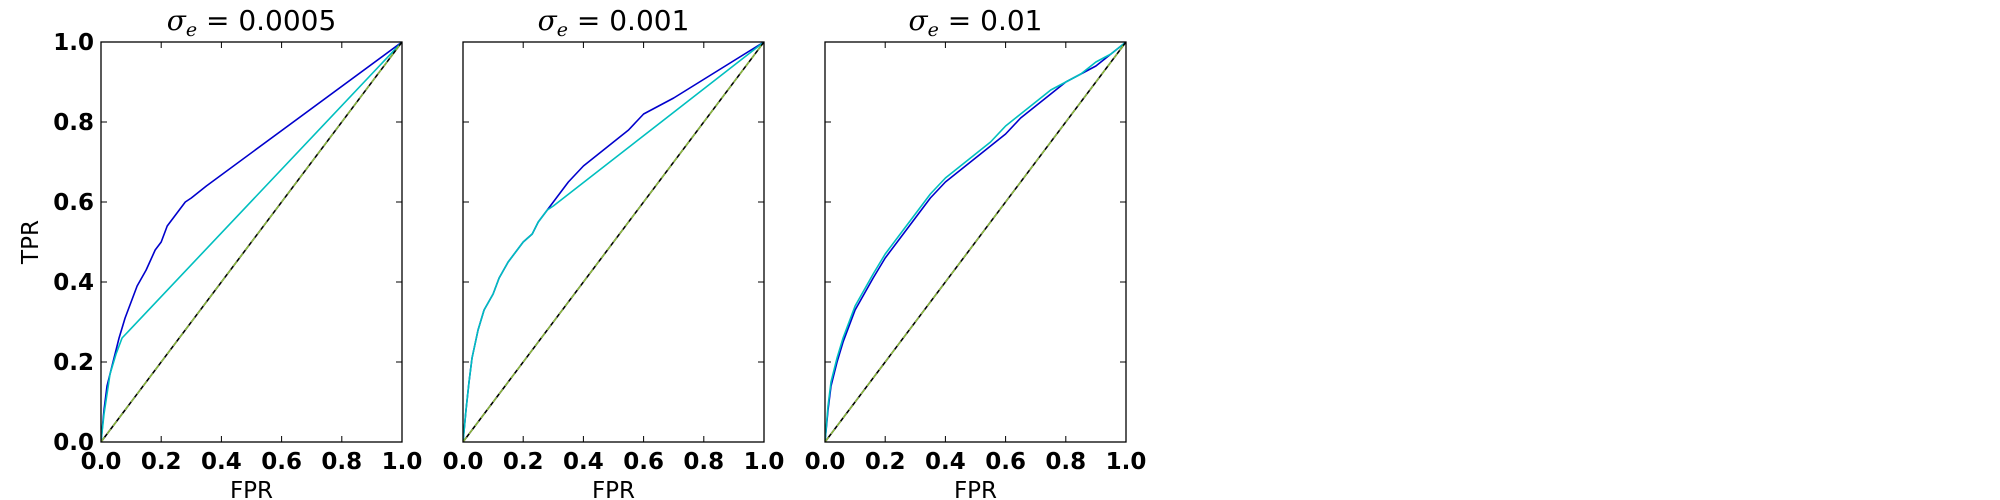 The height and width of the screenshot is (500, 2000). I want to click on title-value: = 0.001, so click(628, 20).